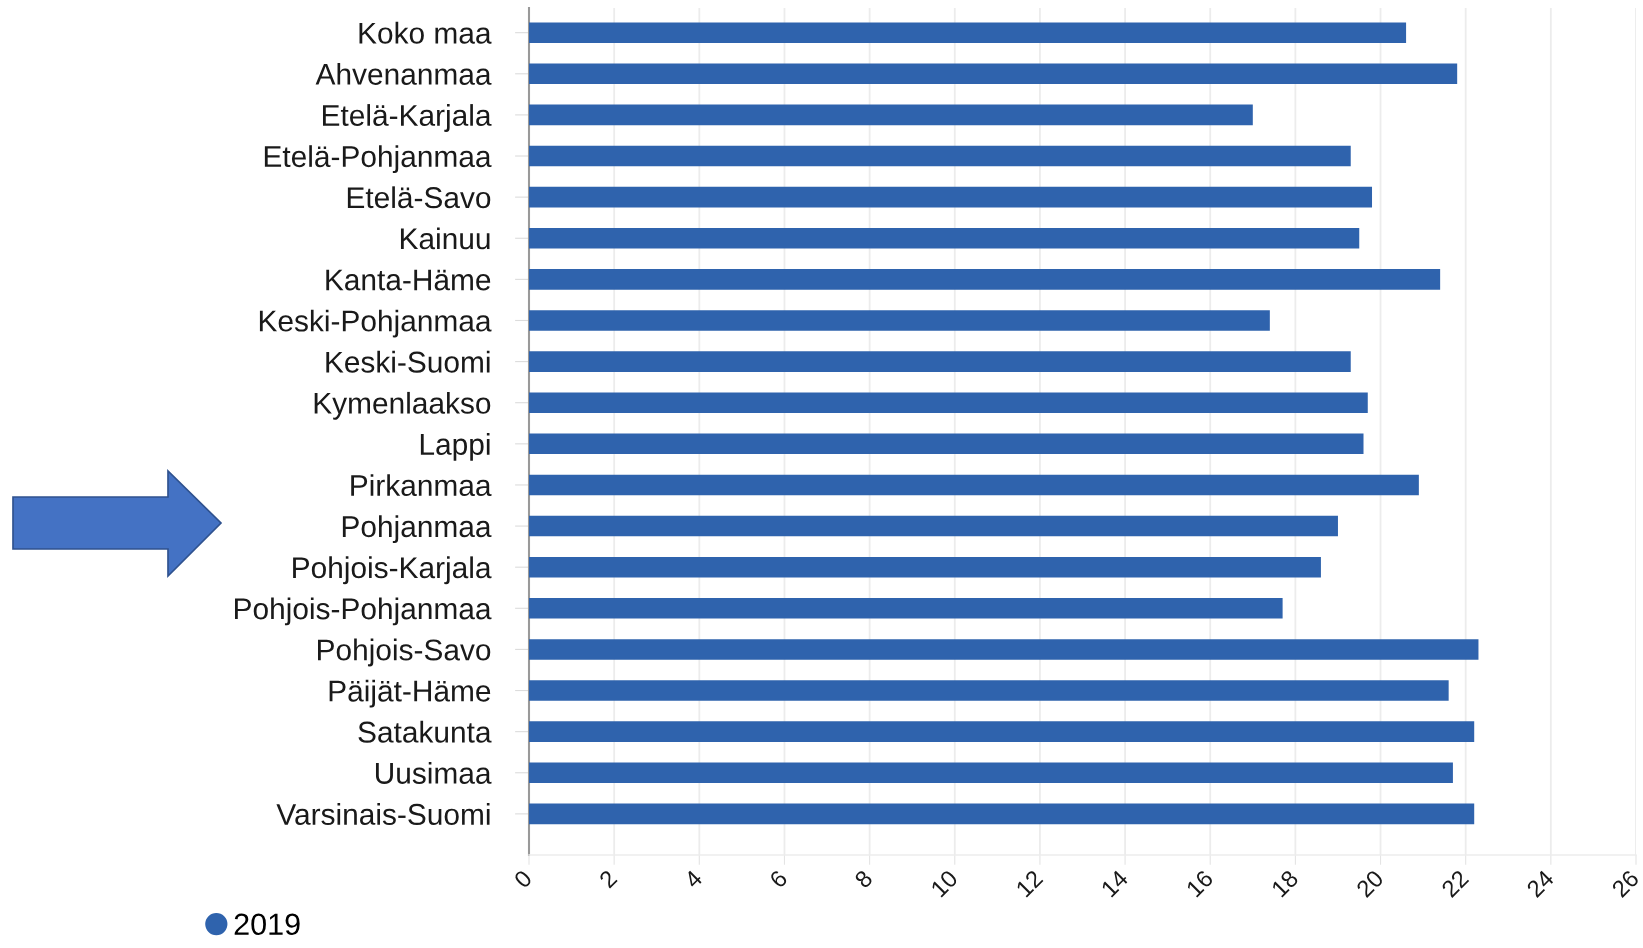  I want to click on x-tick-label: 10, so click(944, 883).